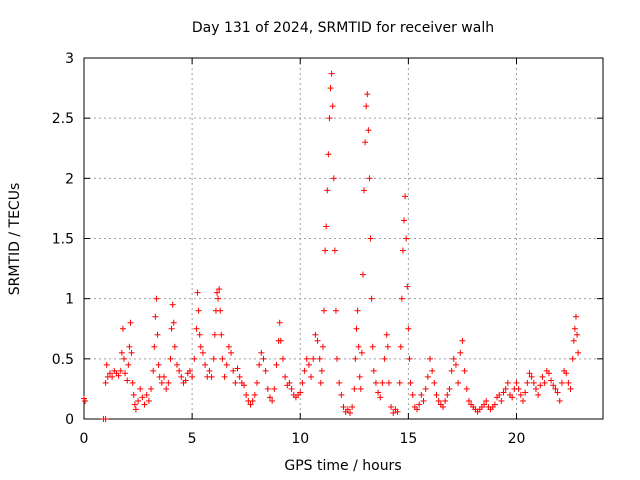  Describe the element at coordinates (192, 439) in the screenshot. I see `x-tick-label: 5` at that location.